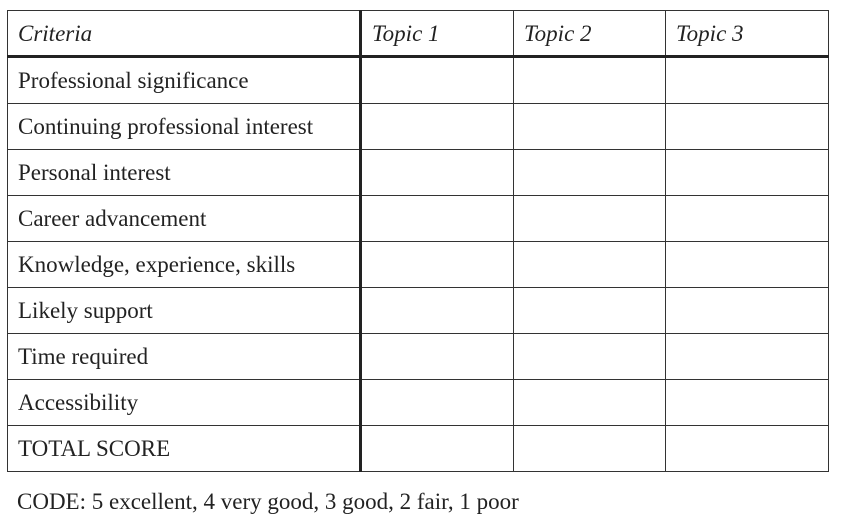 This screenshot has height=519, width=841. I want to click on criterion-label: Personal interest, so click(184, 172).